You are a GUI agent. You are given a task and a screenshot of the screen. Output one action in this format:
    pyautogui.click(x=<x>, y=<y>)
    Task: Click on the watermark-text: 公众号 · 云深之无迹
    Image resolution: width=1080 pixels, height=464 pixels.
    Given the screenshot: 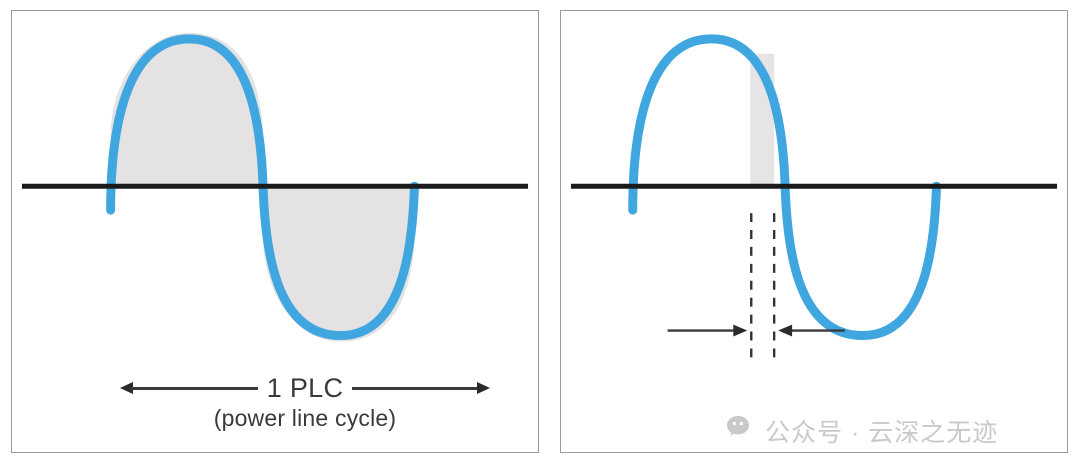 What is the action you would take?
    pyautogui.click(x=882, y=433)
    